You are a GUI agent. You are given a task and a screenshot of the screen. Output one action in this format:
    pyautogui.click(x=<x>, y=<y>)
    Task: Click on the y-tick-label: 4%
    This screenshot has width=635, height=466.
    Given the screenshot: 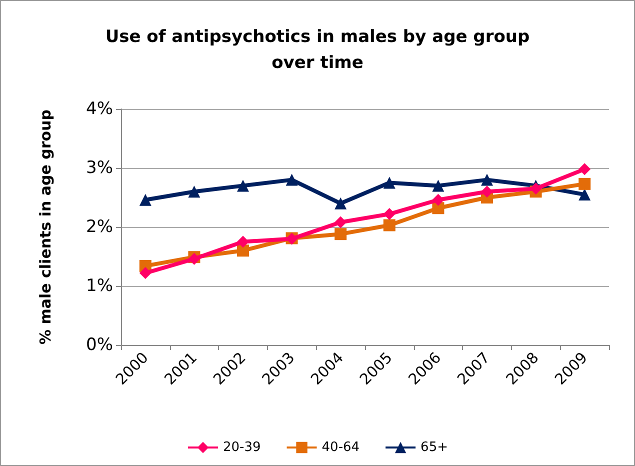 What is the action you would take?
    pyautogui.click(x=99, y=109)
    